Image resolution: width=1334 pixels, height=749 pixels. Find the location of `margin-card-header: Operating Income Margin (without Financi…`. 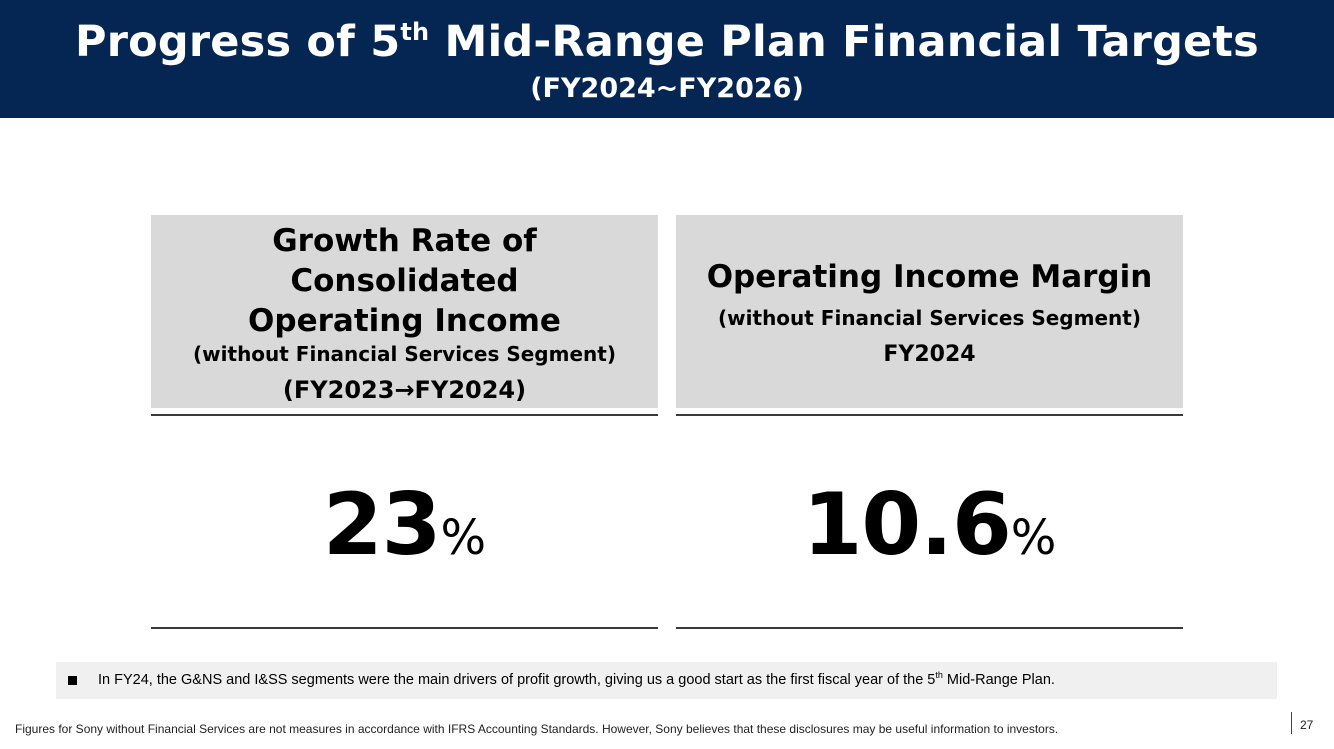

margin-card-header: Operating Income Margin (without Financi… is located at coordinates (929, 311).